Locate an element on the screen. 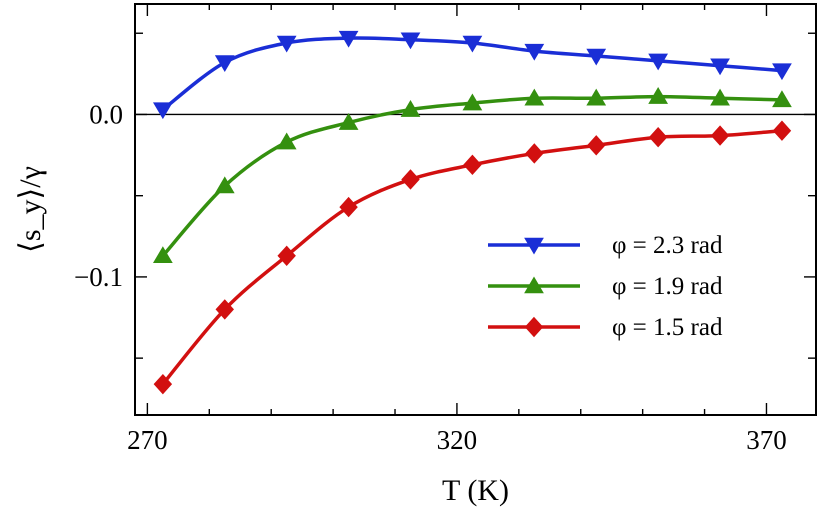  x-tick-label: 320 is located at coordinates (457, 440).